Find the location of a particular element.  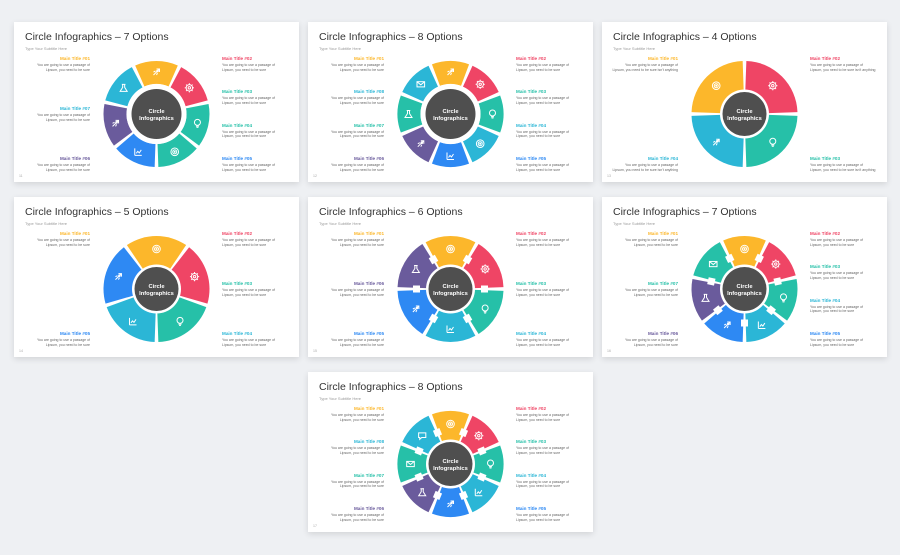

slide-title: Circle Infographics – 5 Options is located at coordinates (97, 212).